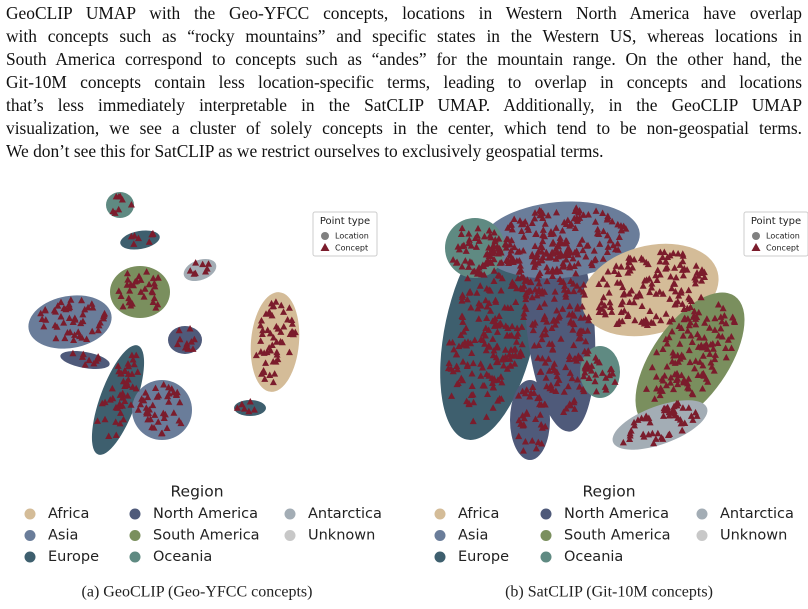 Image resolution: width=808 pixels, height=609 pixels. What do you see at coordinates (63, 536) in the screenshot?
I see `legend-label: Asia` at bounding box center [63, 536].